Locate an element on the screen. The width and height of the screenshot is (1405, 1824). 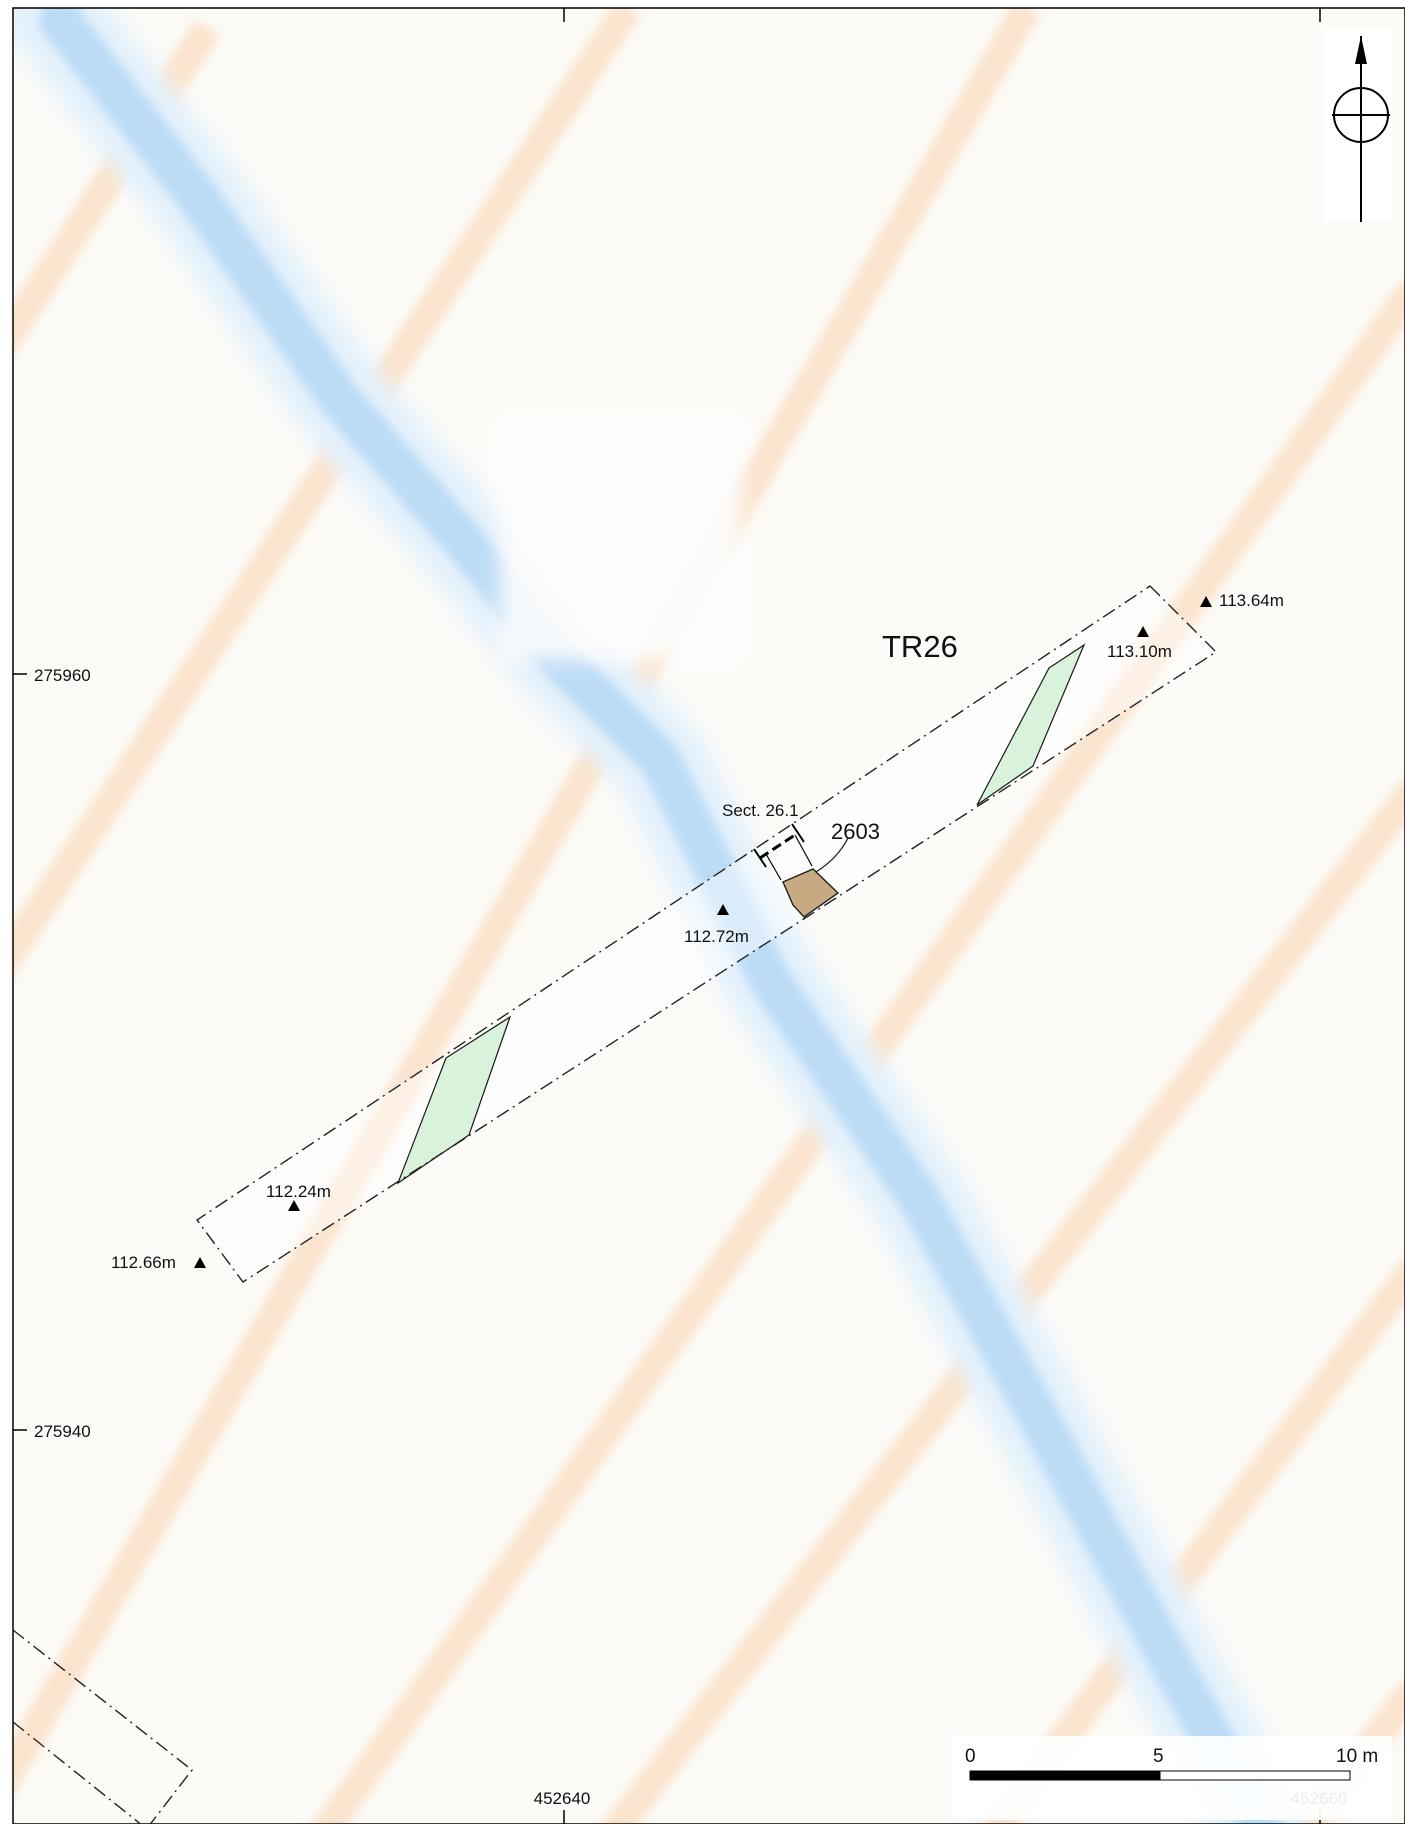
scale-bar-black-segment is located at coordinates (1065, 1775).